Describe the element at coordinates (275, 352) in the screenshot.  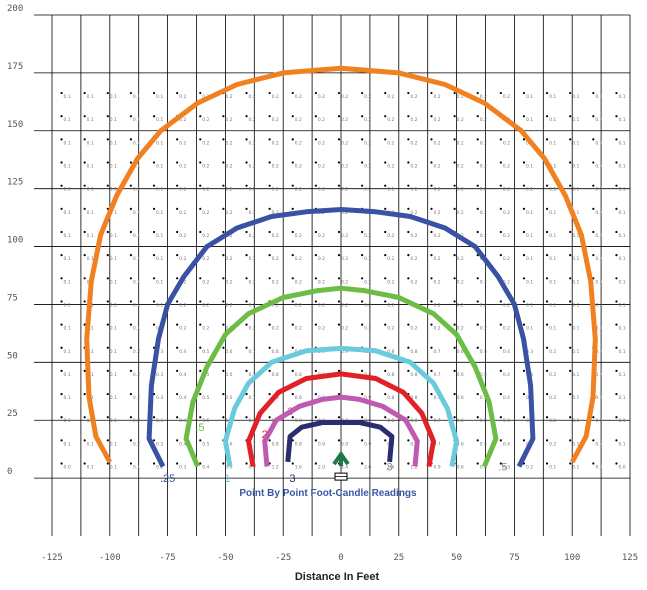
I see `reading-value: 0.8` at that location.